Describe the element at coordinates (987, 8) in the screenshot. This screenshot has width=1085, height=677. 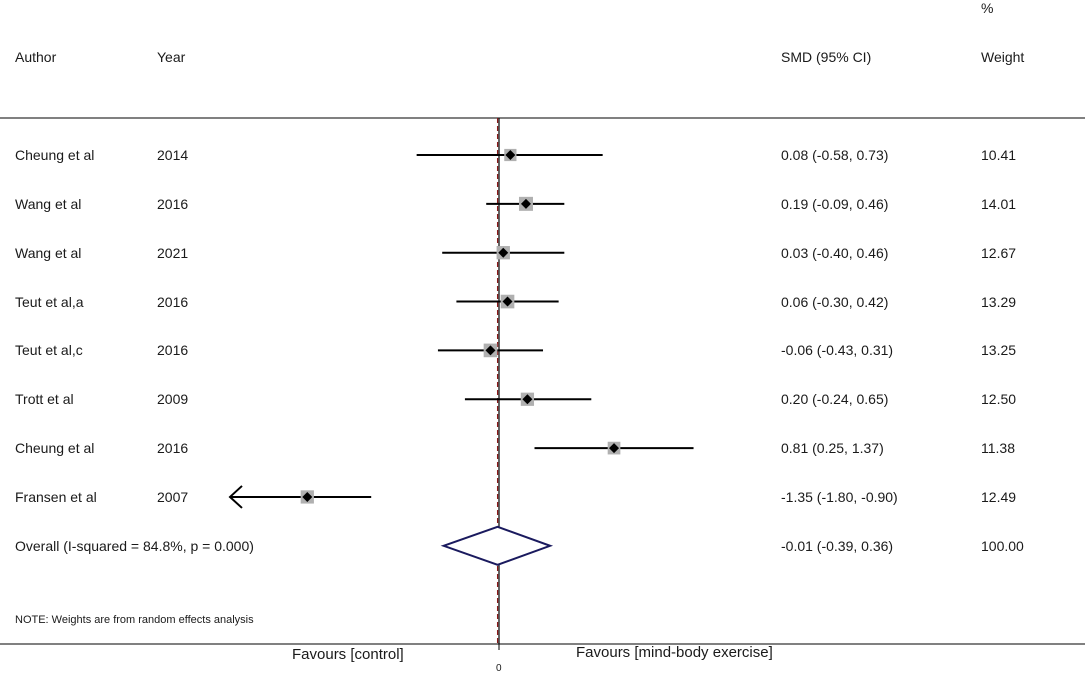
I see `header-percent: %` at that location.